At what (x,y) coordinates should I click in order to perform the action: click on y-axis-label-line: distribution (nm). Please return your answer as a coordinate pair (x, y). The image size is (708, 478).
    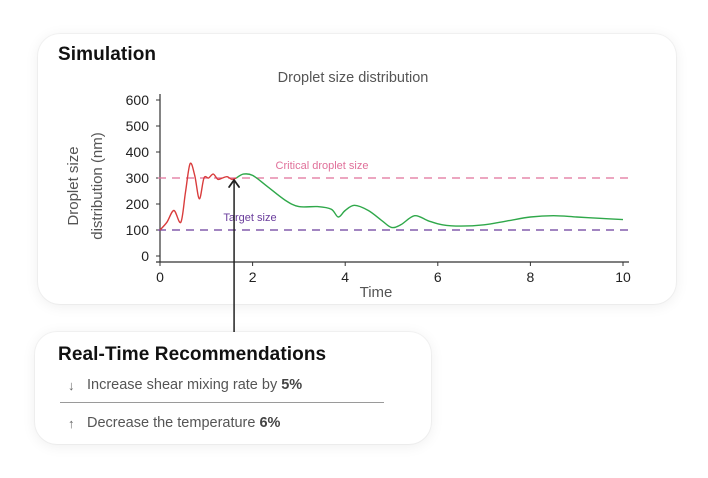
    Looking at the image, I should click on (97, 186).